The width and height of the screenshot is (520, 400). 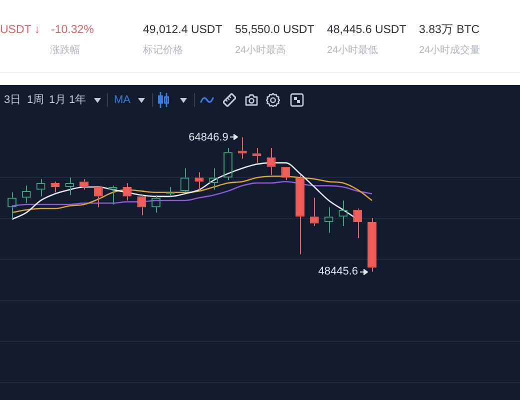 What do you see at coordinates (163, 51) in the screenshot?
I see `text: 标记价格` at bounding box center [163, 51].